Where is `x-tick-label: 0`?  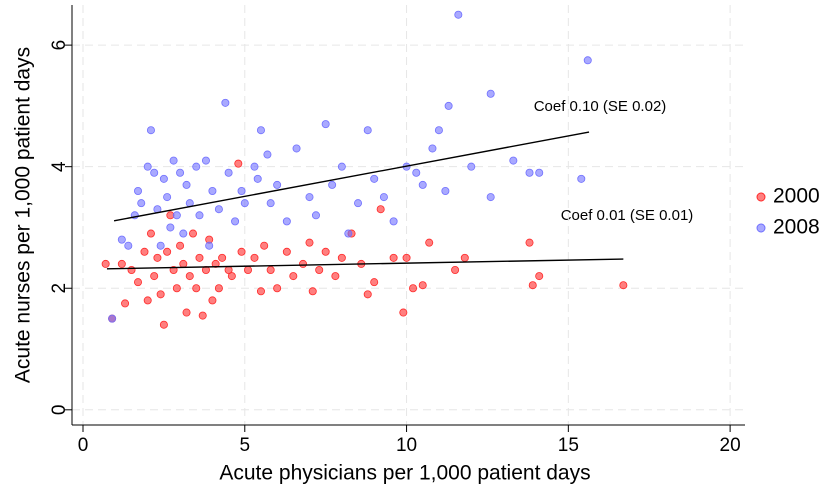 x-tick-label: 0 is located at coordinates (83, 445).